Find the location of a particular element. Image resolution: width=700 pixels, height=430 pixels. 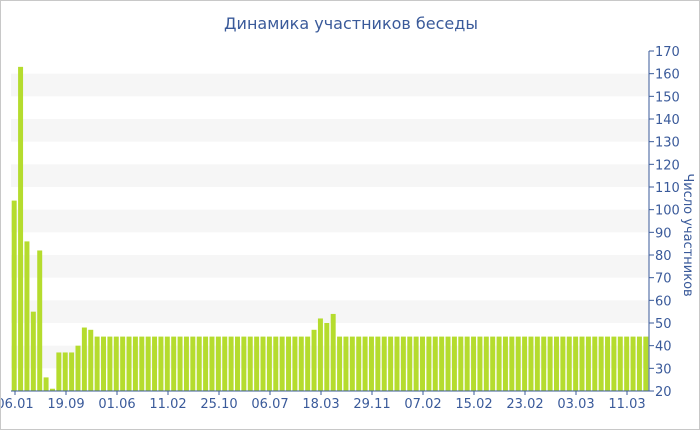

x-tick-label: 15.02 is located at coordinates (473, 404).